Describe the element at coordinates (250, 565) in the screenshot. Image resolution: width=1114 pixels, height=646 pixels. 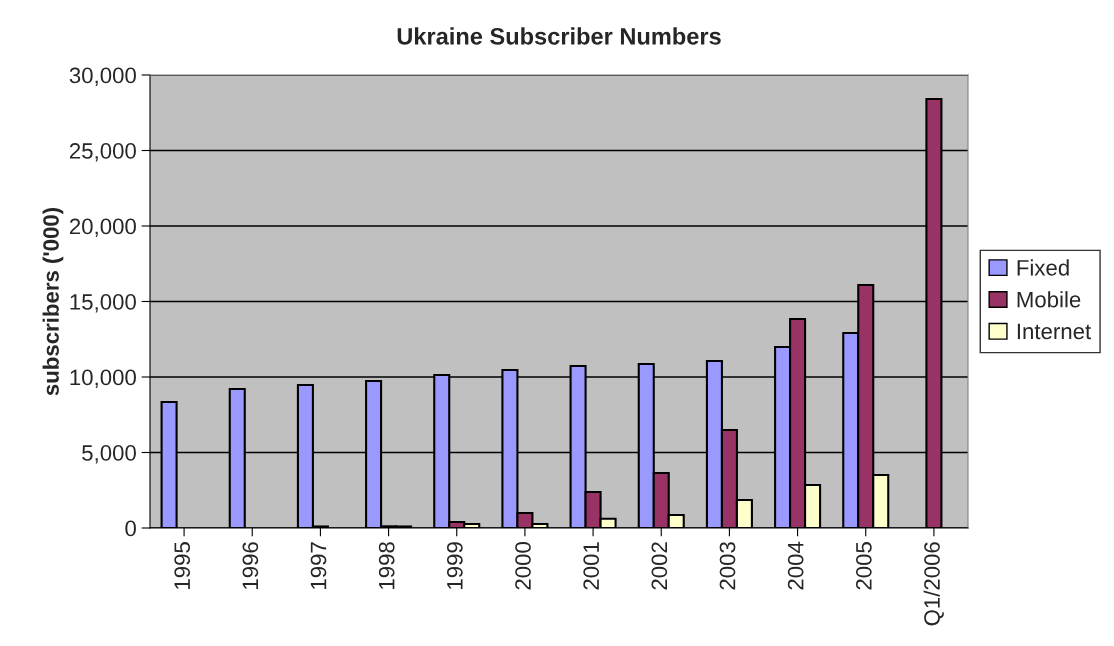
I see `x-tick-label: 1996` at that location.